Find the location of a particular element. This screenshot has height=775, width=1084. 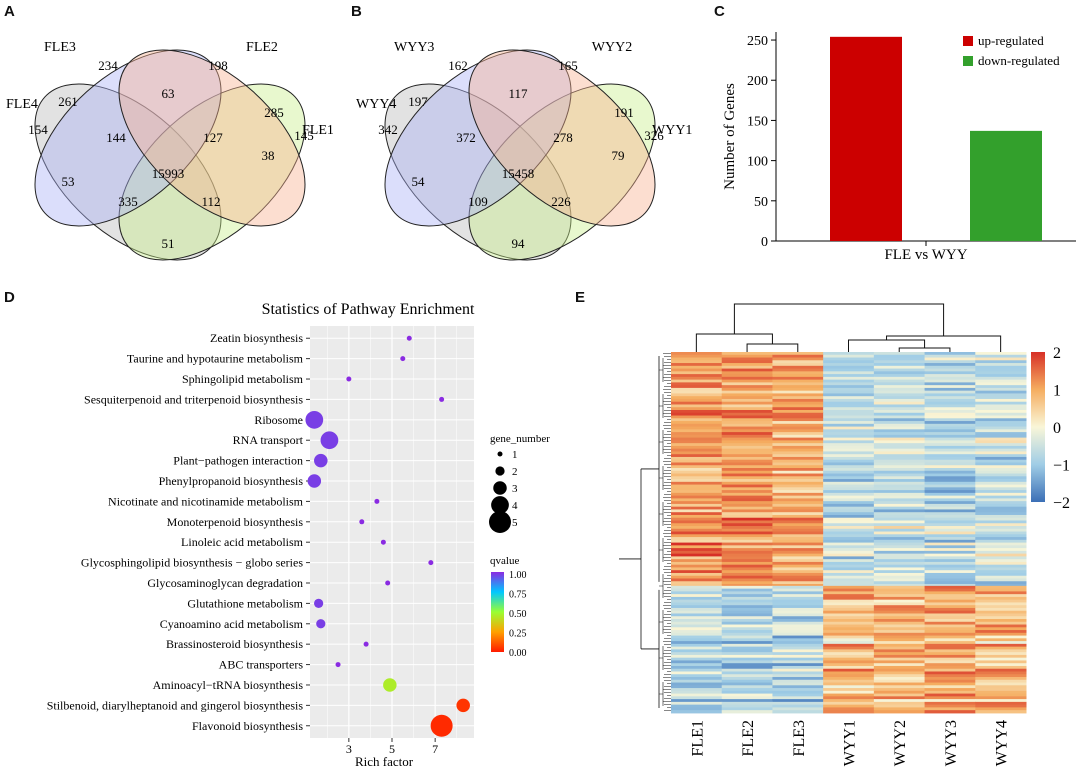

venn-region-count: 54 is located at coordinates (419, 181).